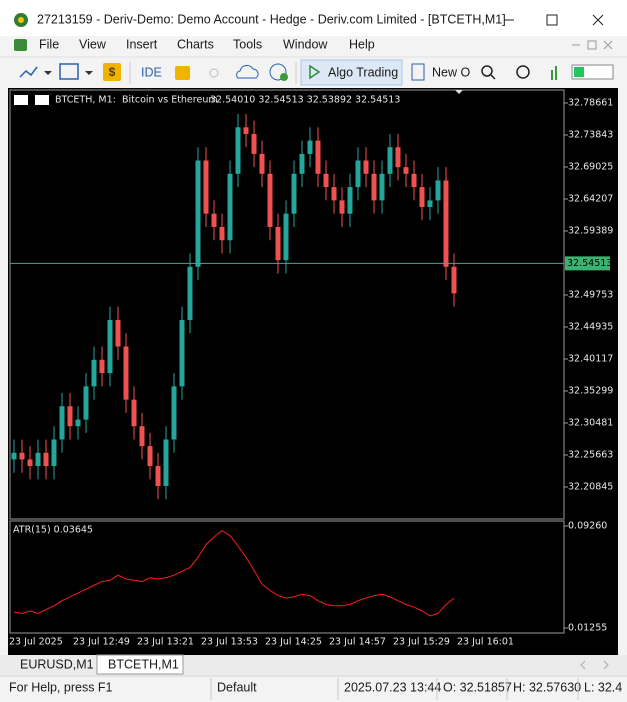  What do you see at coordinates (85, 100) in the screenshot?
I see `chart-symbol: BTCETH, M1:` at bounding box center [85, 100].